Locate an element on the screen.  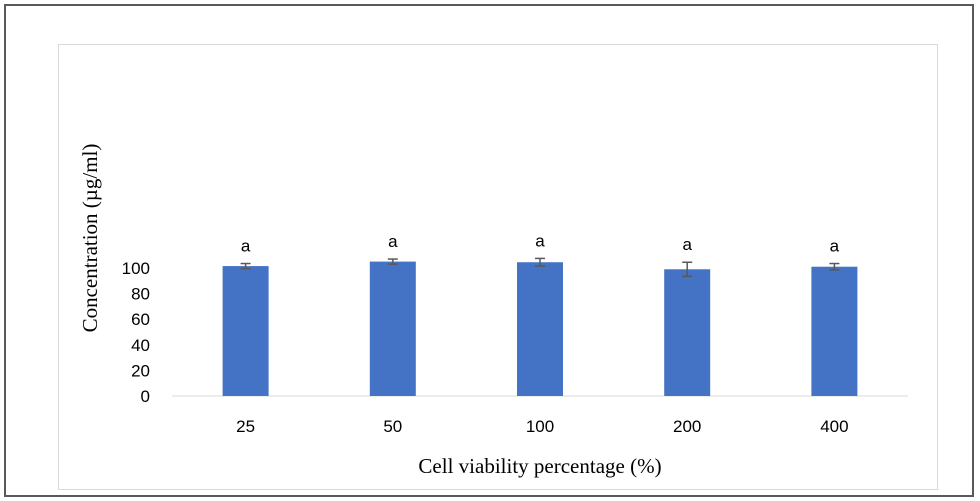
y-tick-label: 20 is located at coordinates (140, 370).